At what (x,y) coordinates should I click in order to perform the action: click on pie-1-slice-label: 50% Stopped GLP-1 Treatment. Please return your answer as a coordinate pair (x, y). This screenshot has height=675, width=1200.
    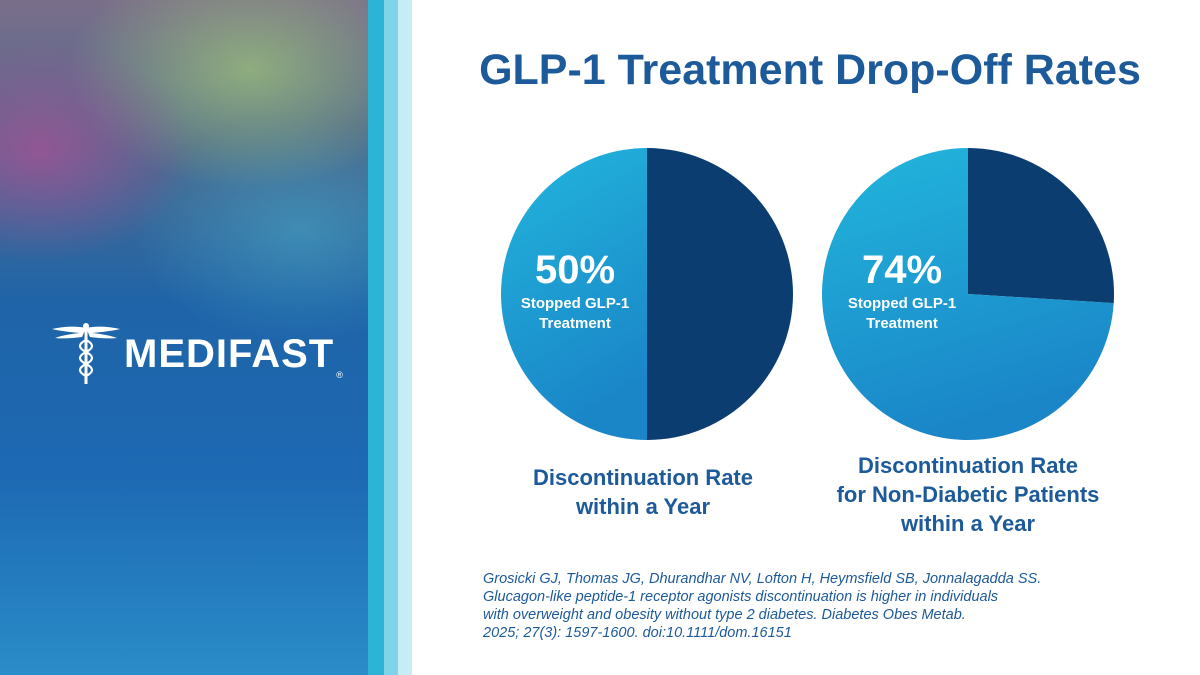
    Looking at the image, I should click on (575, 292).